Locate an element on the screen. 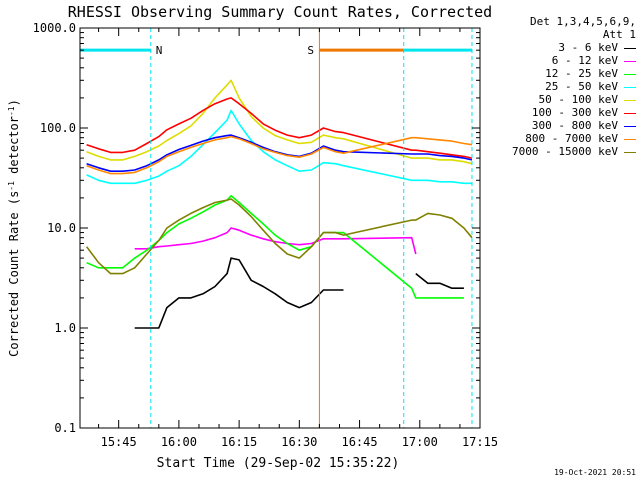 This screenshot has width=640, height=480. y-tick-label: 10.0 is located at coordinates (61, 228).